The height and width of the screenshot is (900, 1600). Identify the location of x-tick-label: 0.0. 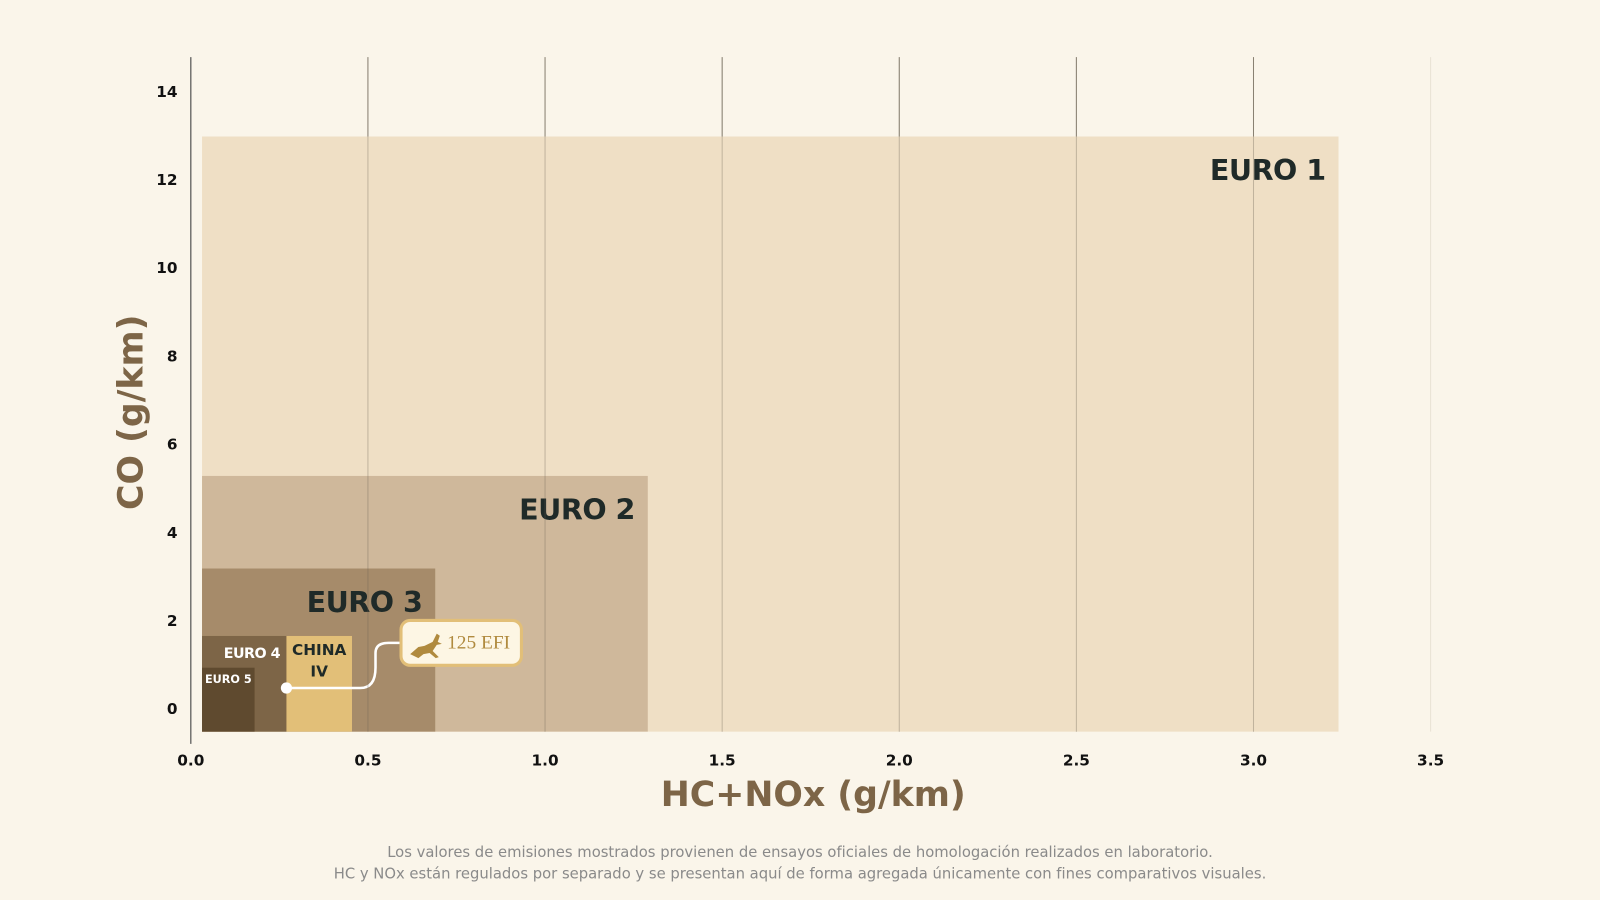
(190, 761).